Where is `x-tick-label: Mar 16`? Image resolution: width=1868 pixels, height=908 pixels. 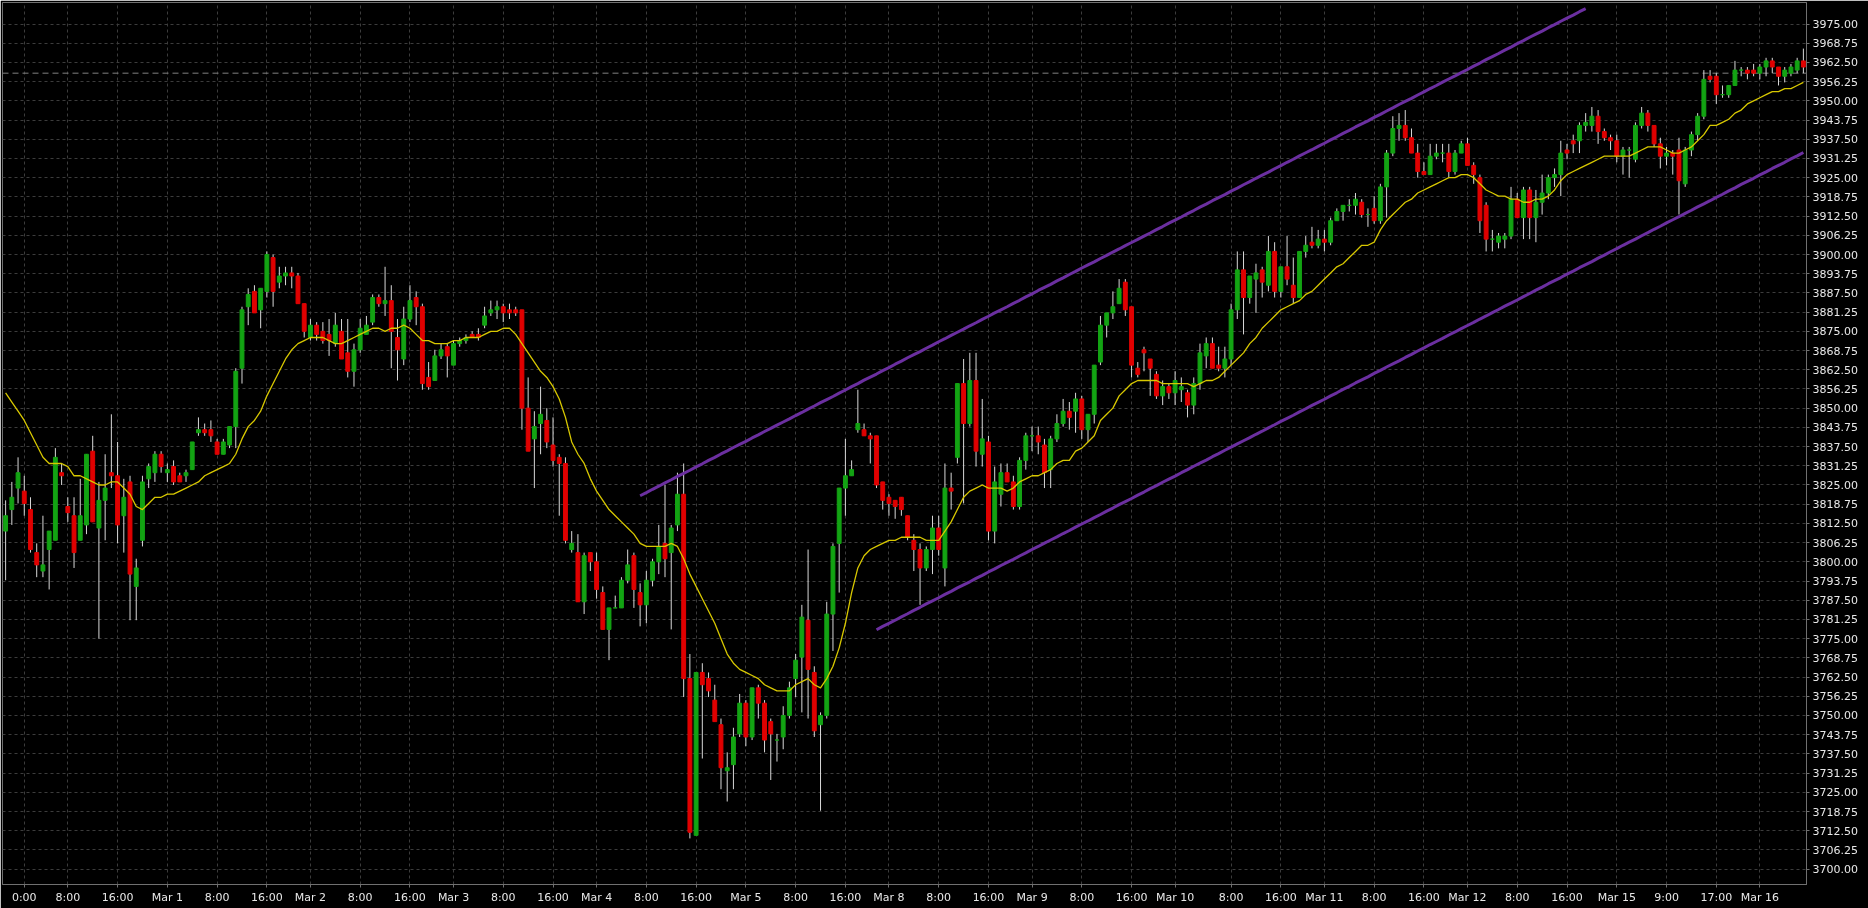 x-tick-label: Mar 16 is located at coordinates (1759, 897).